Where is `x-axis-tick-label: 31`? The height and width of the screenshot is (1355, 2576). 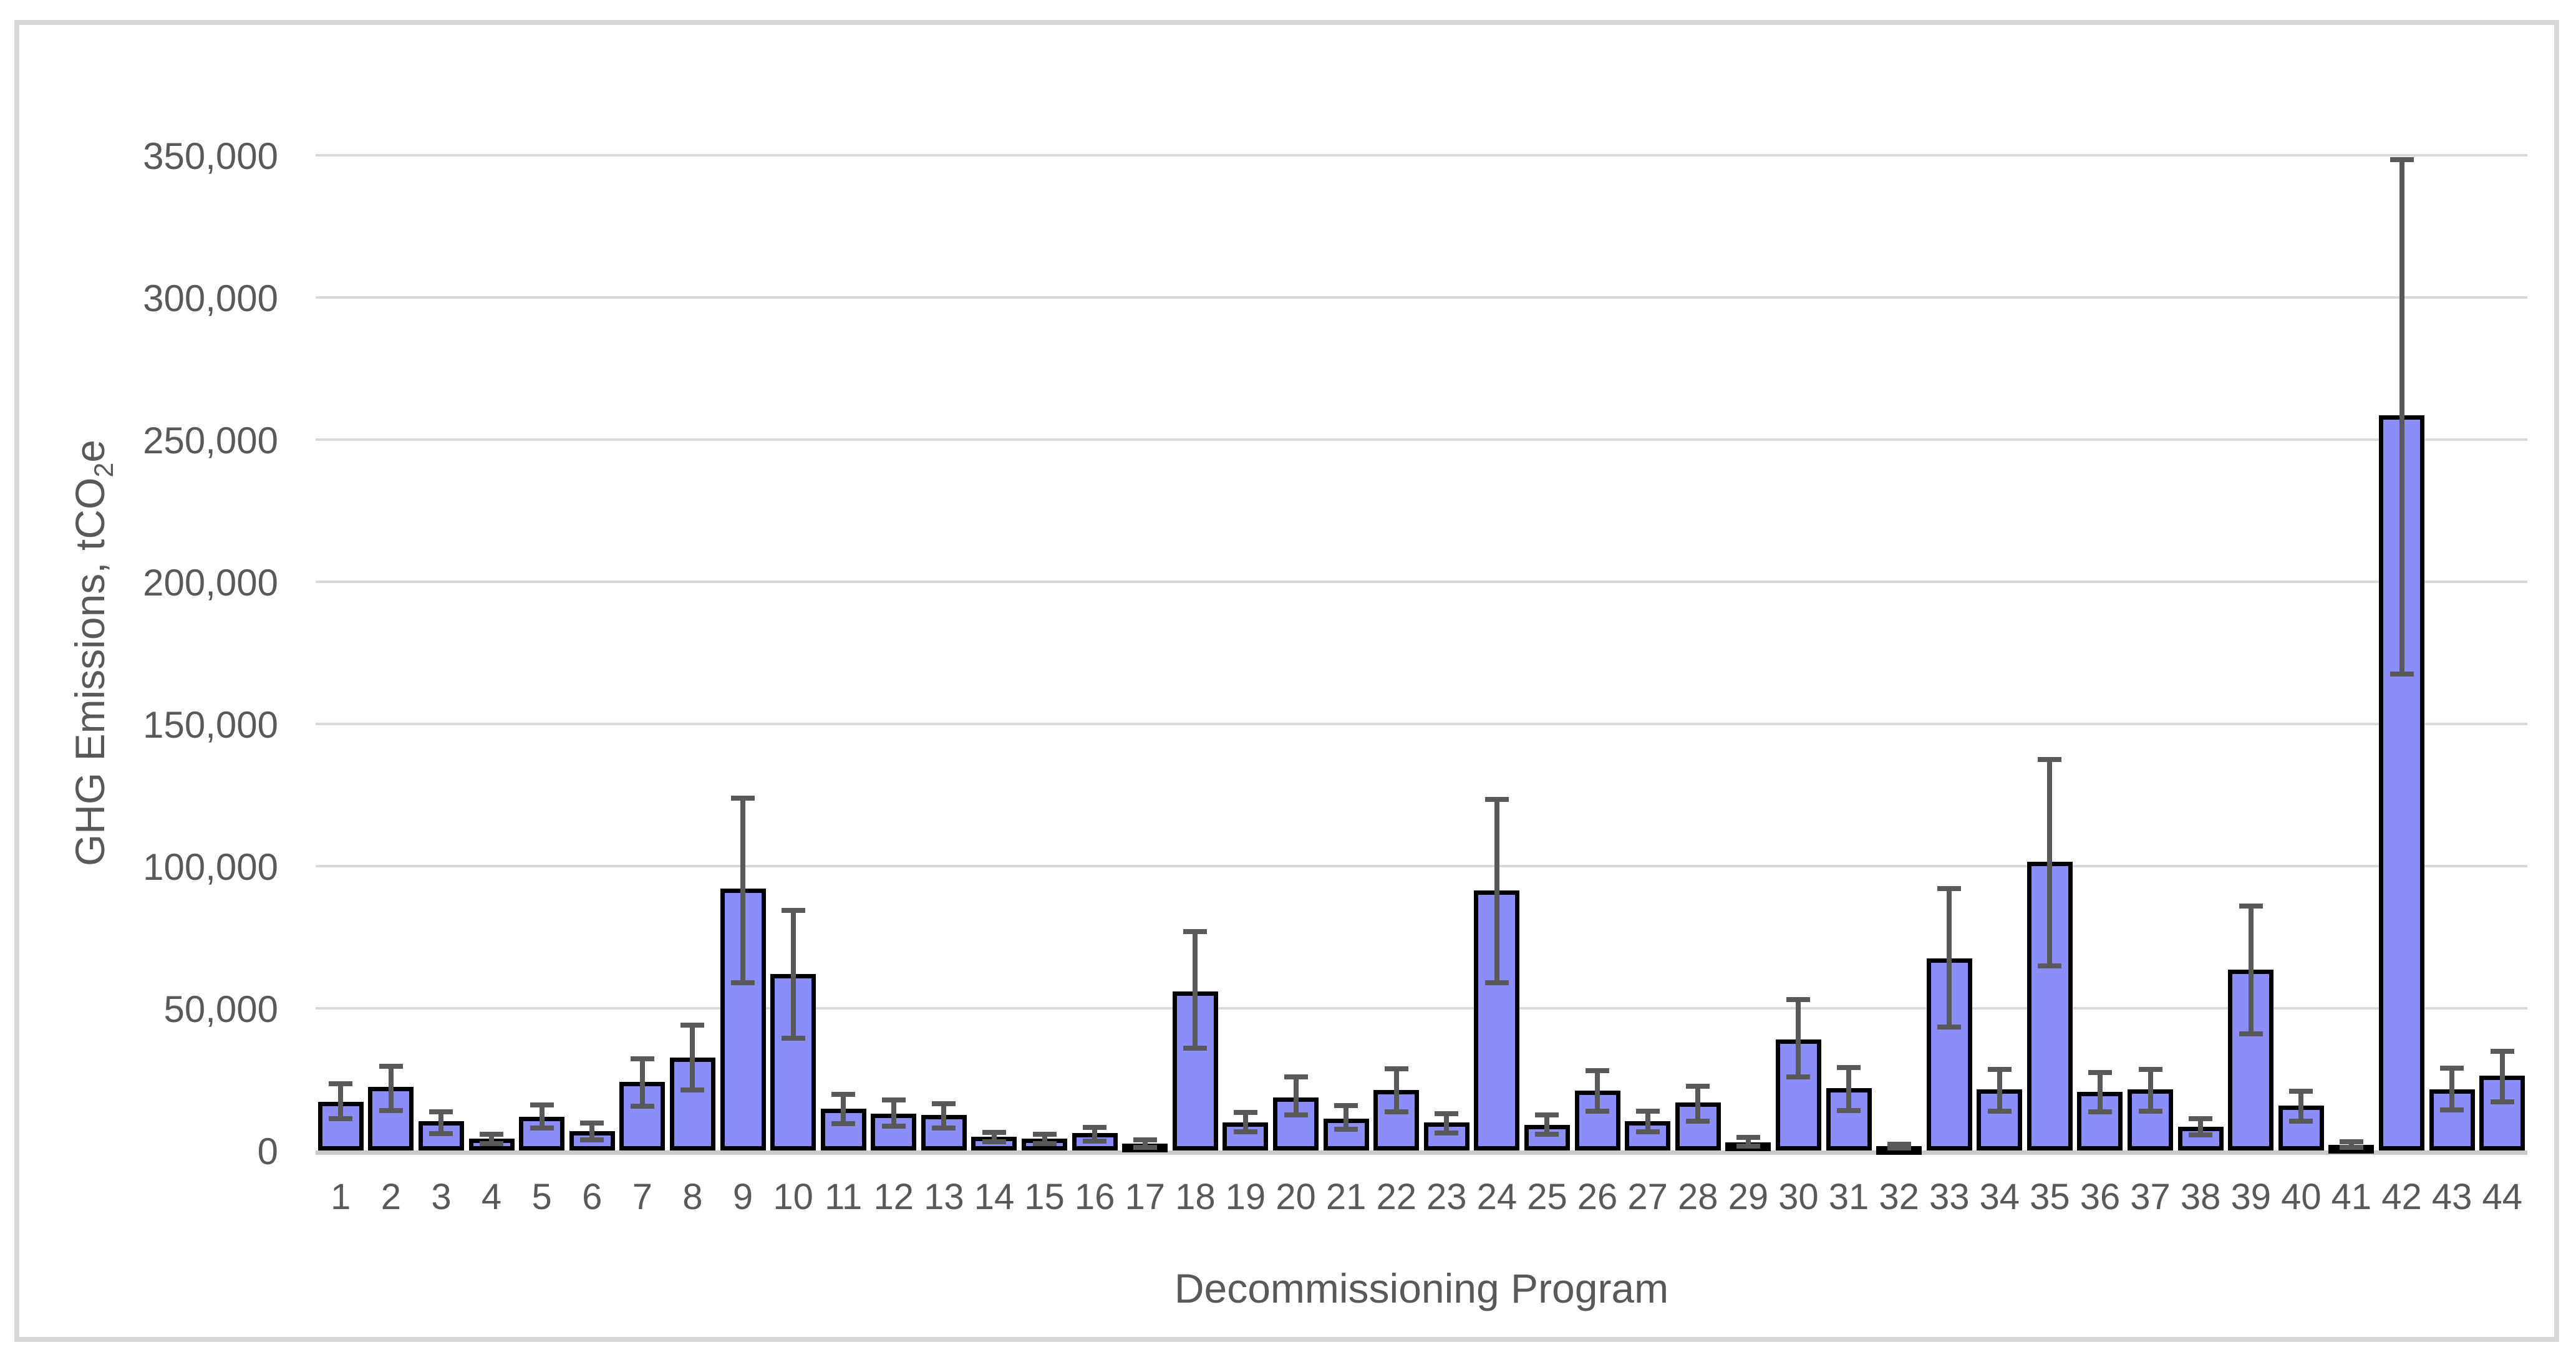
x-axis-tick-label: 31 is located at coordinates (1848, 1197).